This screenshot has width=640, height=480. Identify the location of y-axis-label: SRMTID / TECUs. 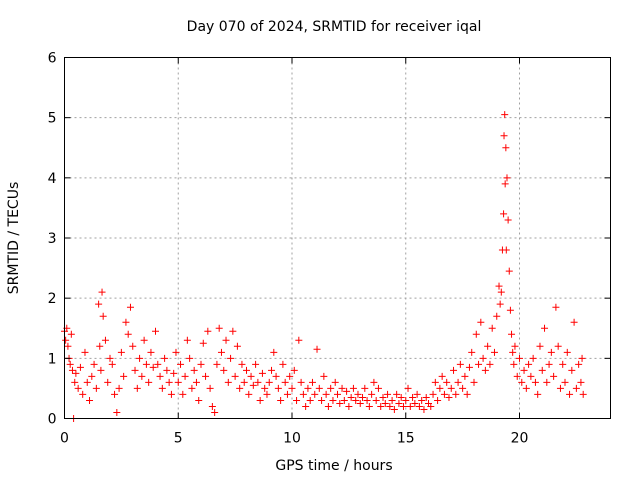
(14, 238).